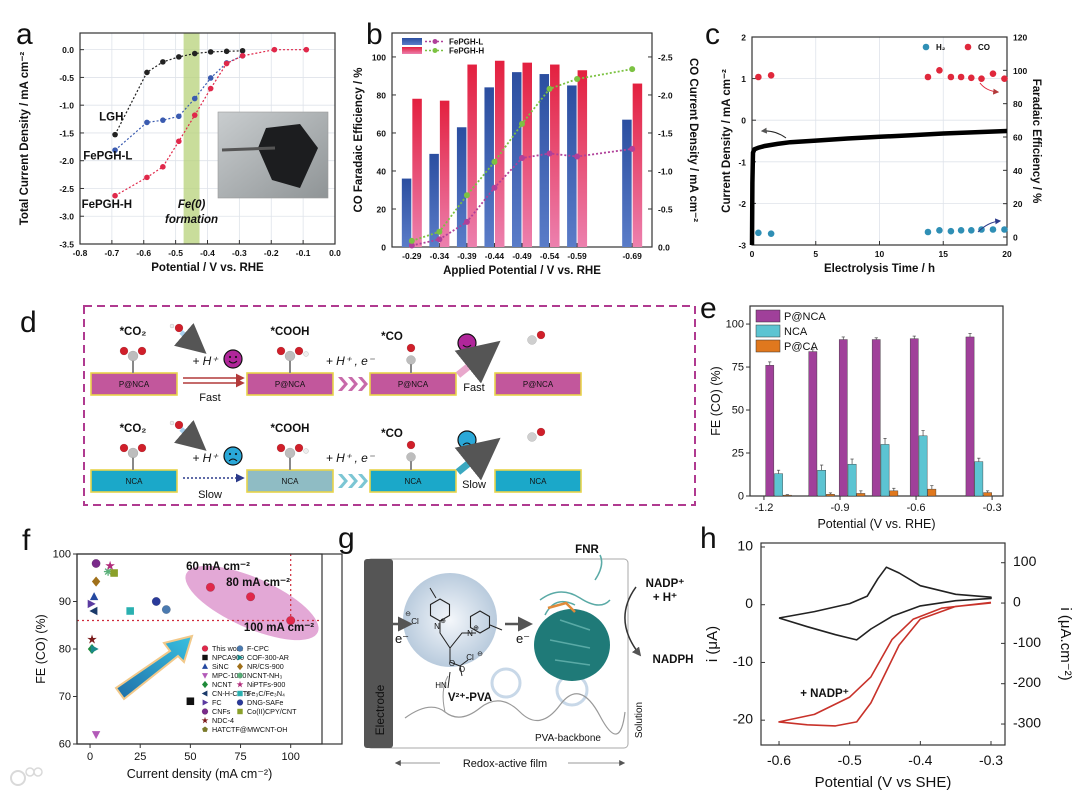 The image size is (1080, 795). I want to click on x-tick-label: -0.69, so click(632, 256).